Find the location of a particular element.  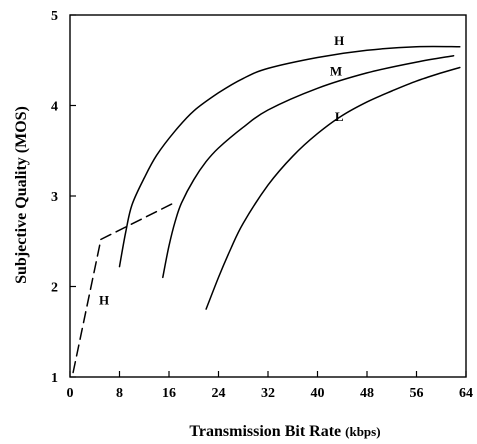

x-tick-label: 56 is located at coordinates (417, 393).